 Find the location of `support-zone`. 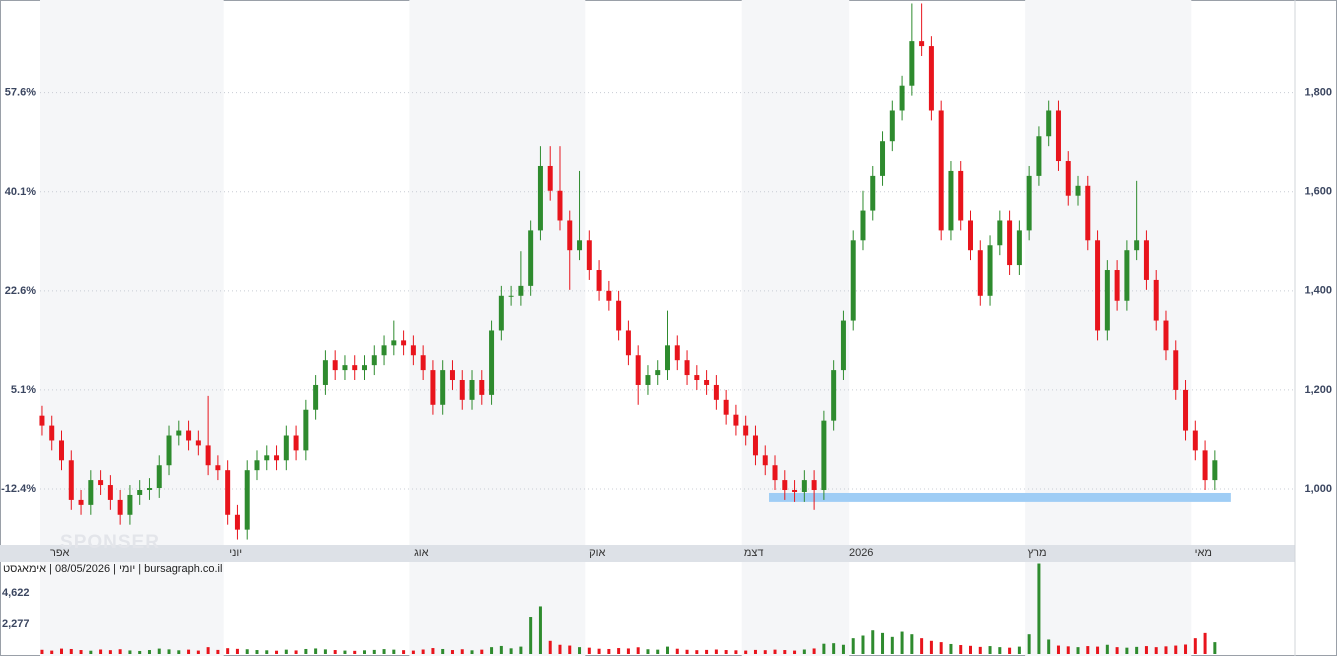

support-zone is located at coordinates (1000, 497).